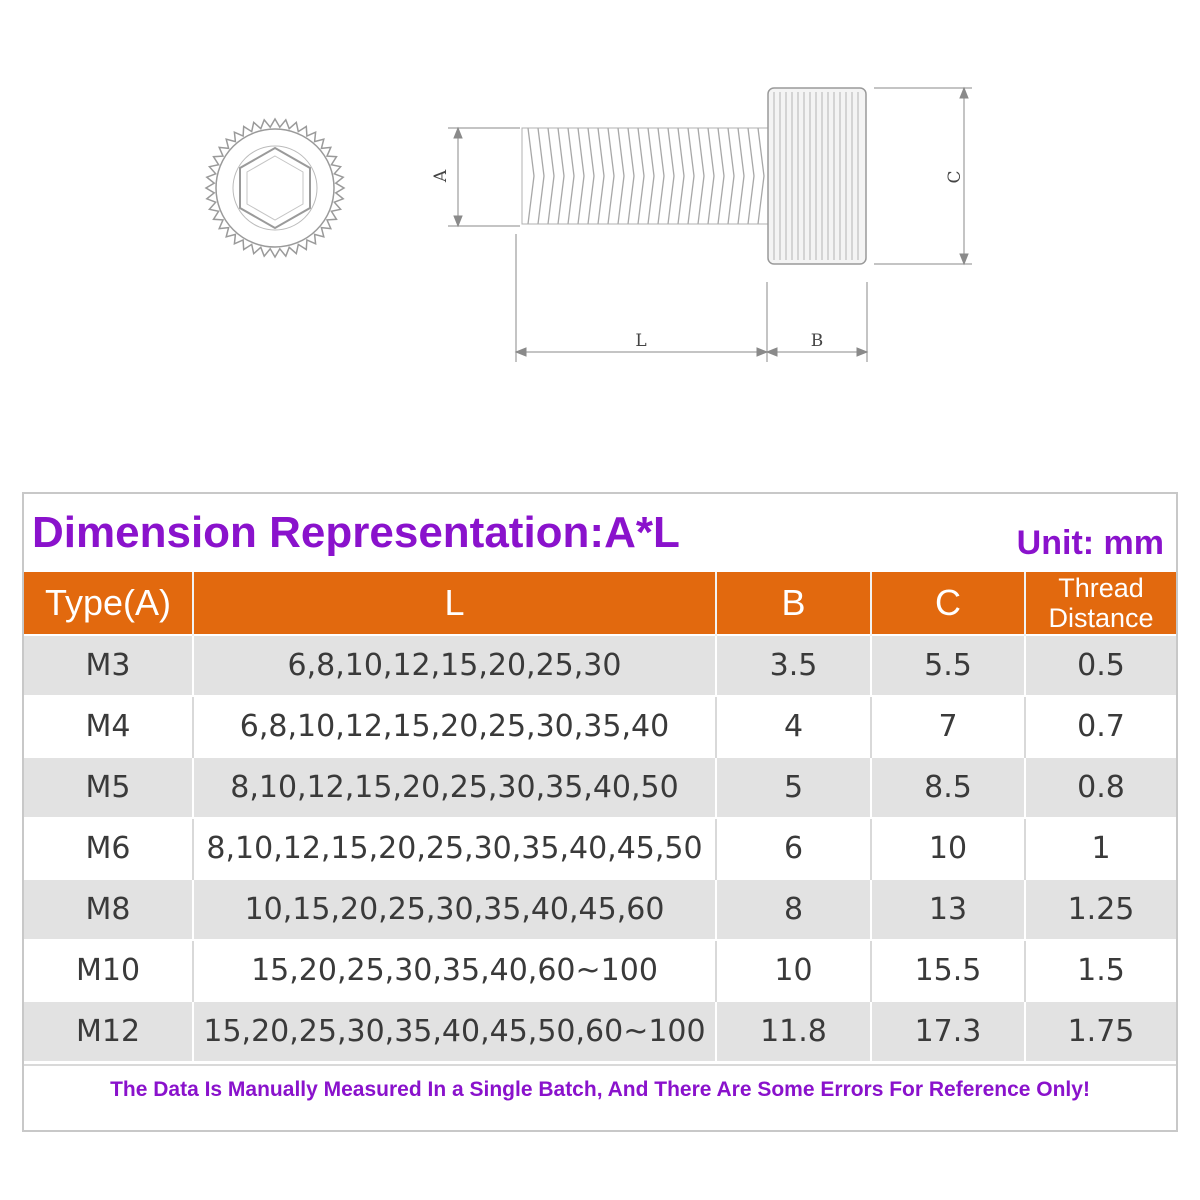  What do you see at coordinates (441, 176) in the screenshot?
I see `dimension-label-a: A` at bounding box center [441, 176].